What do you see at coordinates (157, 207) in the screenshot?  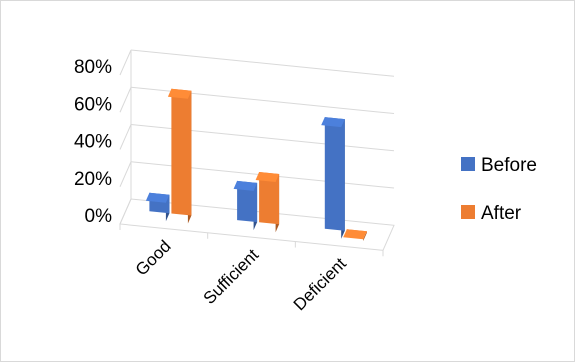 I see `bar-before-good` at bounding box center [157, 207].